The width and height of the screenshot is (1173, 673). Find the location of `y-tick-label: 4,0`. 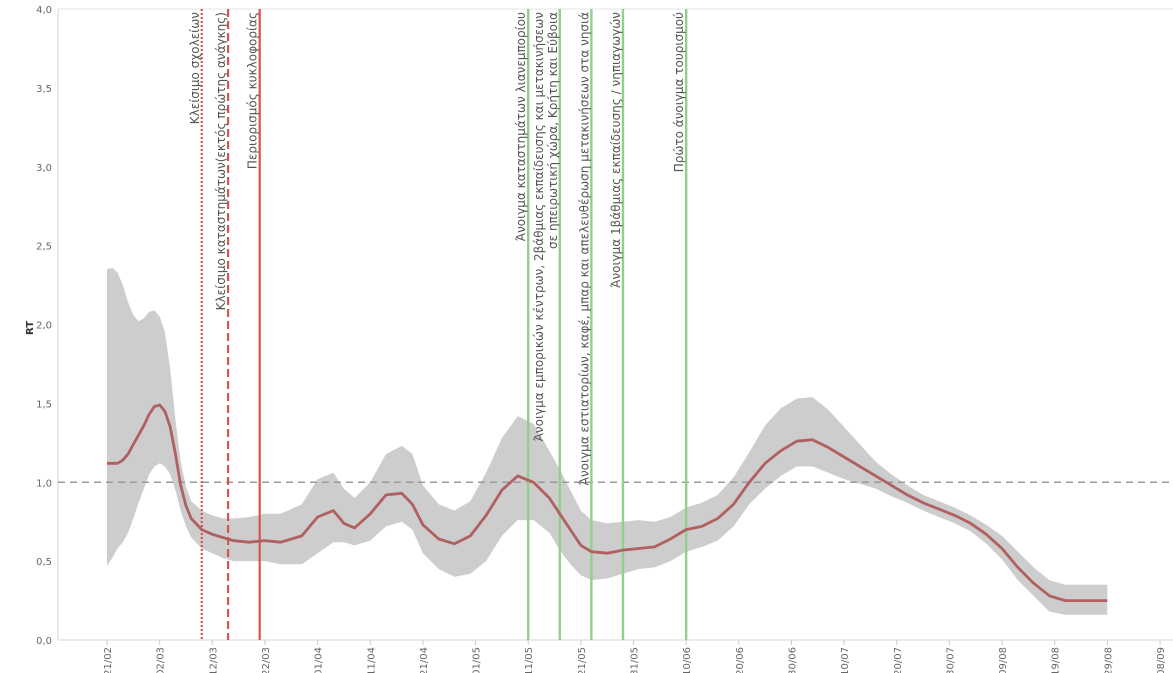

y-tick-label: 4,0 is located at coordinates (44, 10).